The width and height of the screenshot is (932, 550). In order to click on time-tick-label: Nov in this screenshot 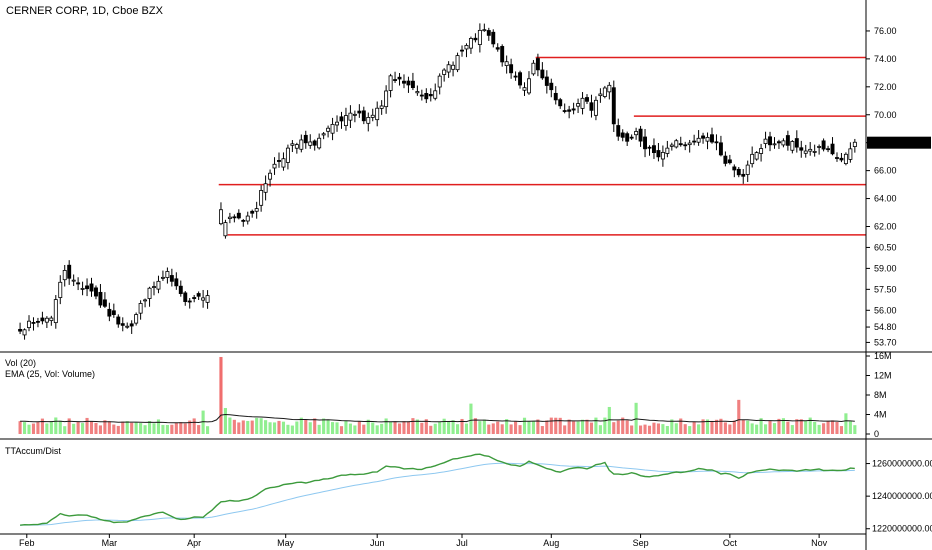, I will do `click(819, 543)`.